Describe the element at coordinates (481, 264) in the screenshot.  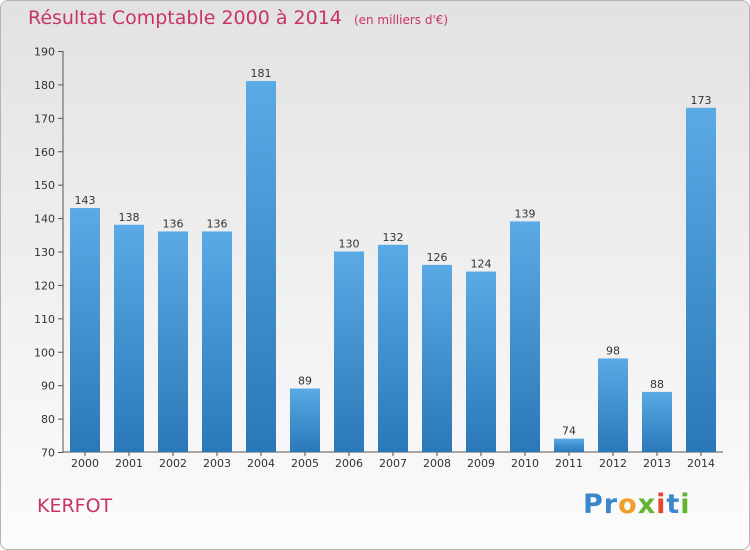
I see `data-label: 124` at that location.